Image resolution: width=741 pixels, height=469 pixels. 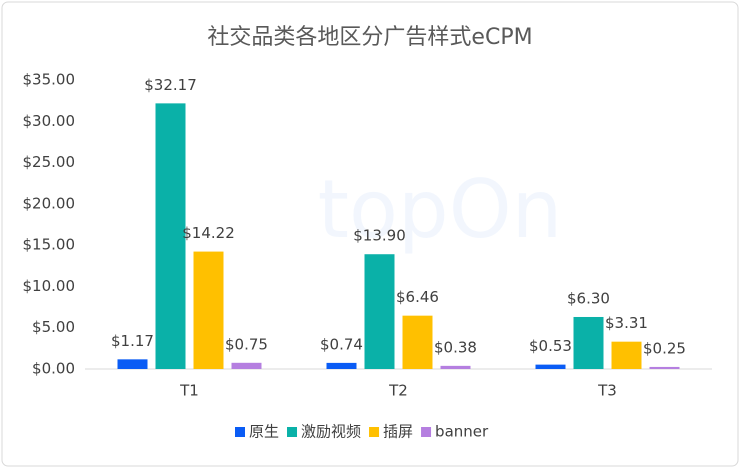 What do you see at coordinates (379, 236) in the screenshot?
I see `value-label: $13.90` at bounding box center [379, 236].